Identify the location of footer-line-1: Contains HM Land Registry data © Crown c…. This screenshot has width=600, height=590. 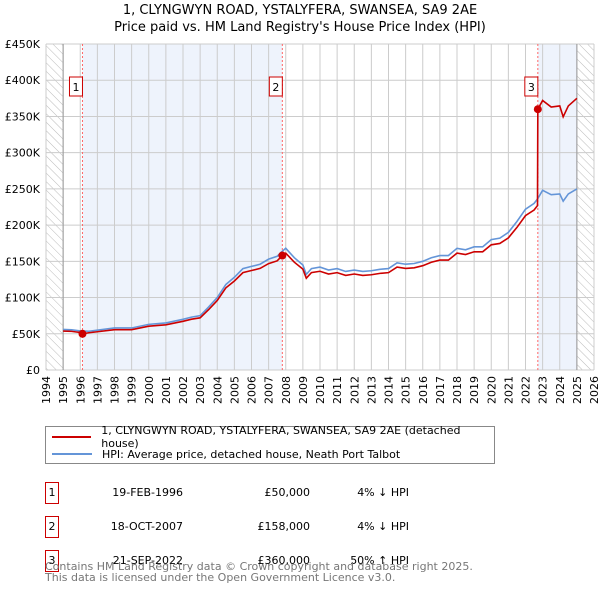
(259, 566).